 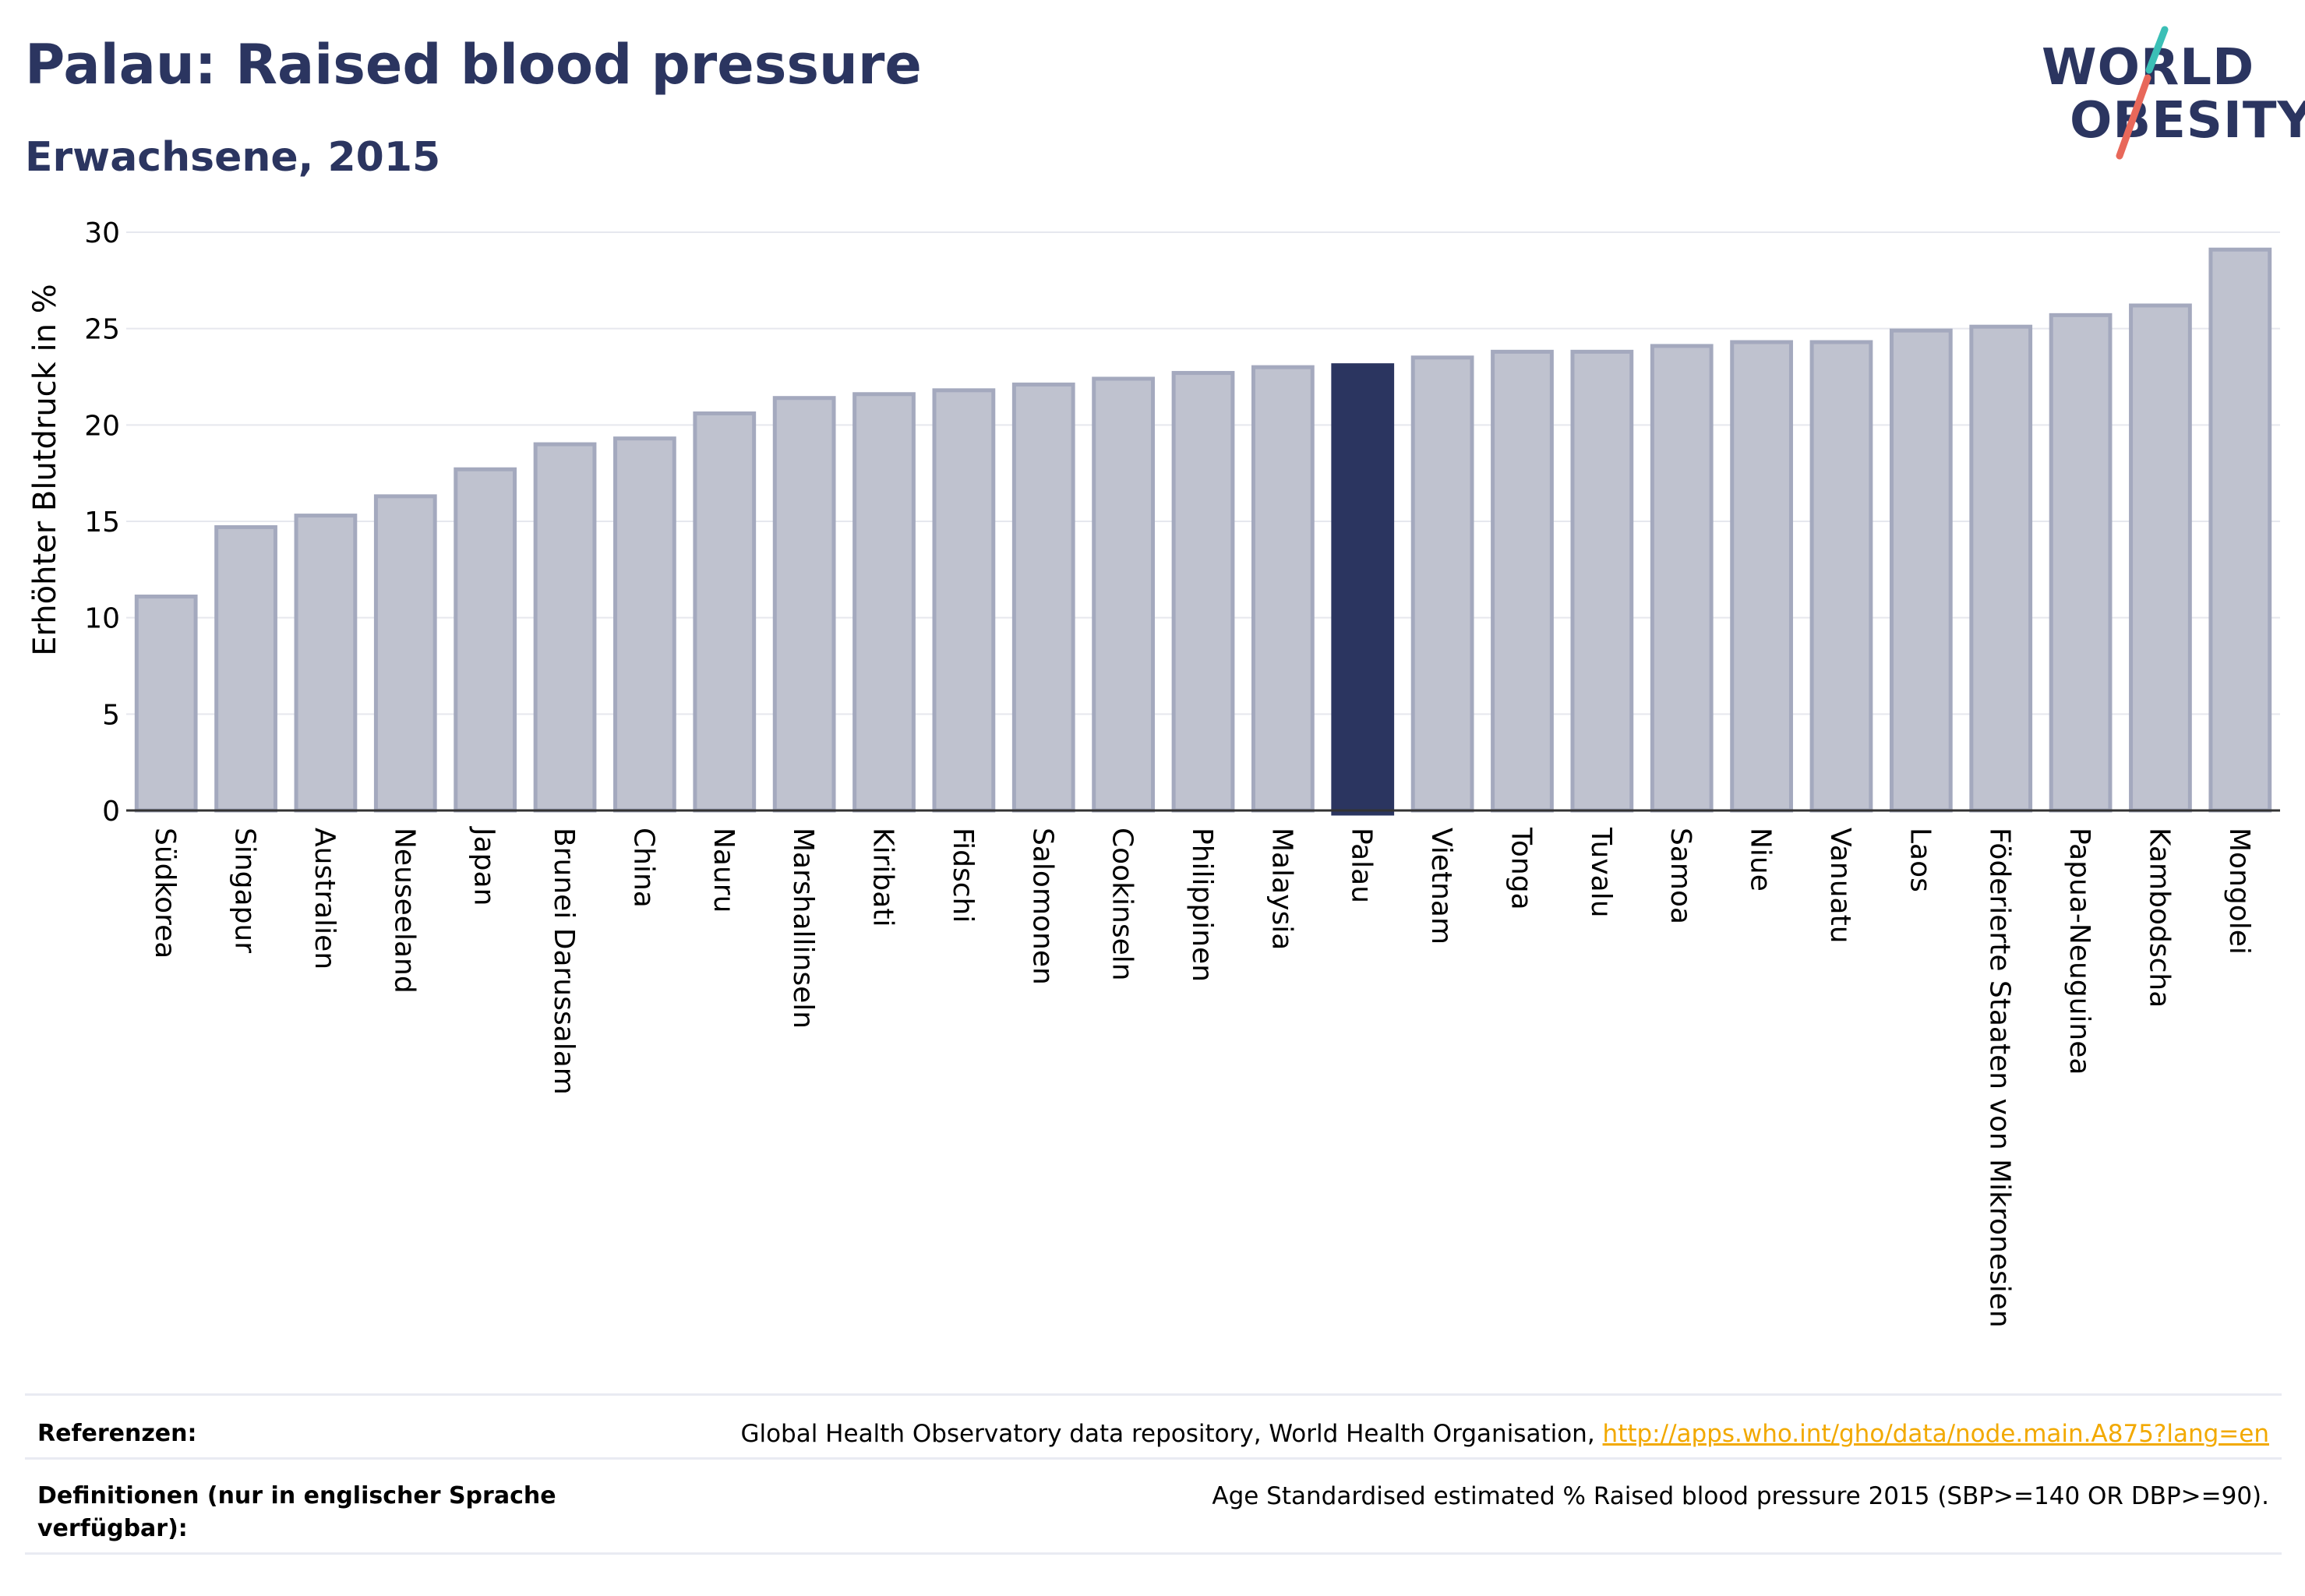 I want to click on x-tick-label: Brunei Darussalam, so click(x=564, y=961).